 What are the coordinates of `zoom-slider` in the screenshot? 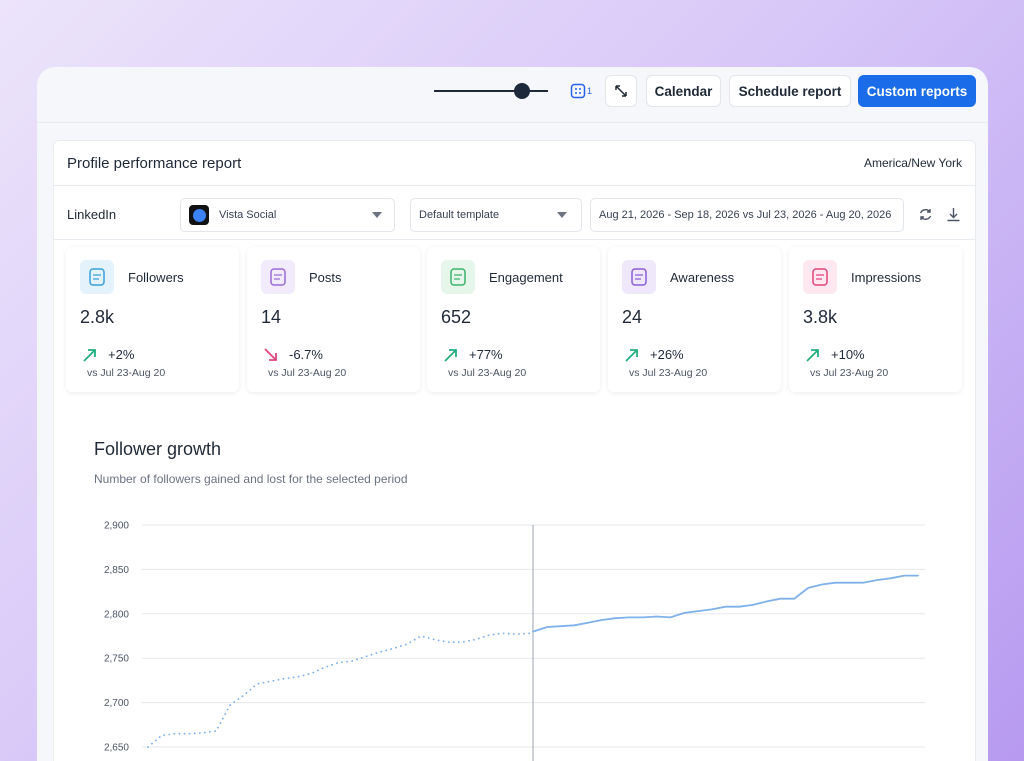 It's located at (491, 91).